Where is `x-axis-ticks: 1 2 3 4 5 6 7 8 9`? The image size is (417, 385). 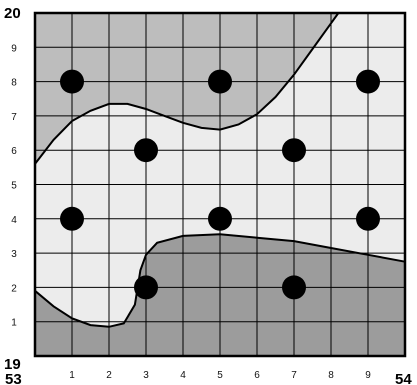 x-axis-ticks: 1 2 3 4 5 6 7 8 9 is located at coordinates (220, 375).